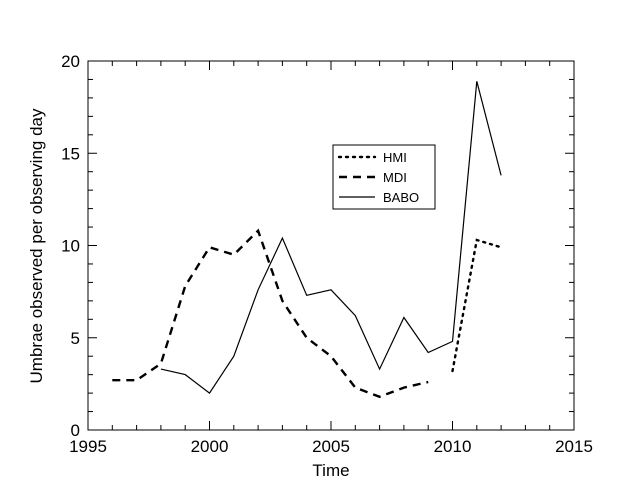  I want to click on y-tick-label: 0, so click(75, 430).